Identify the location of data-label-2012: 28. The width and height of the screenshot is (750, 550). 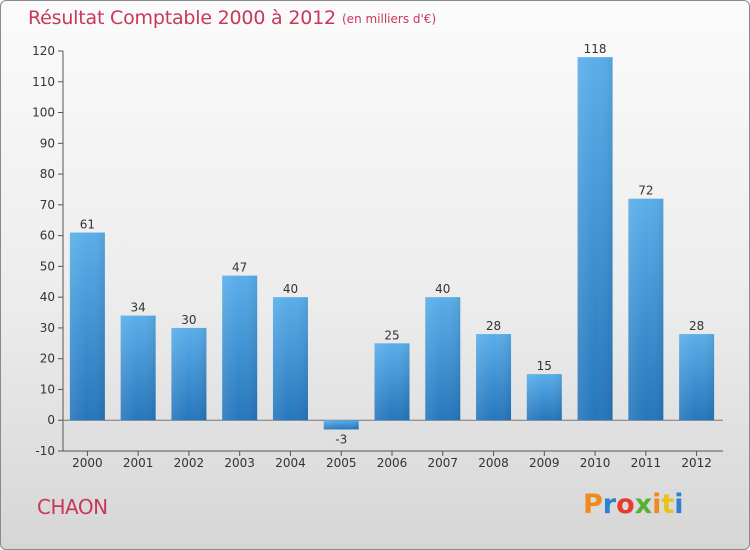
(696, 326).